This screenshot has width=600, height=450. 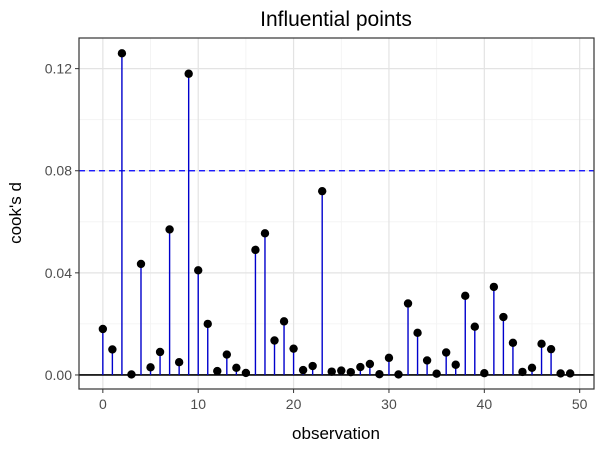 I want to click on y-tick-label: 0.00, so click(x=58, y=375).